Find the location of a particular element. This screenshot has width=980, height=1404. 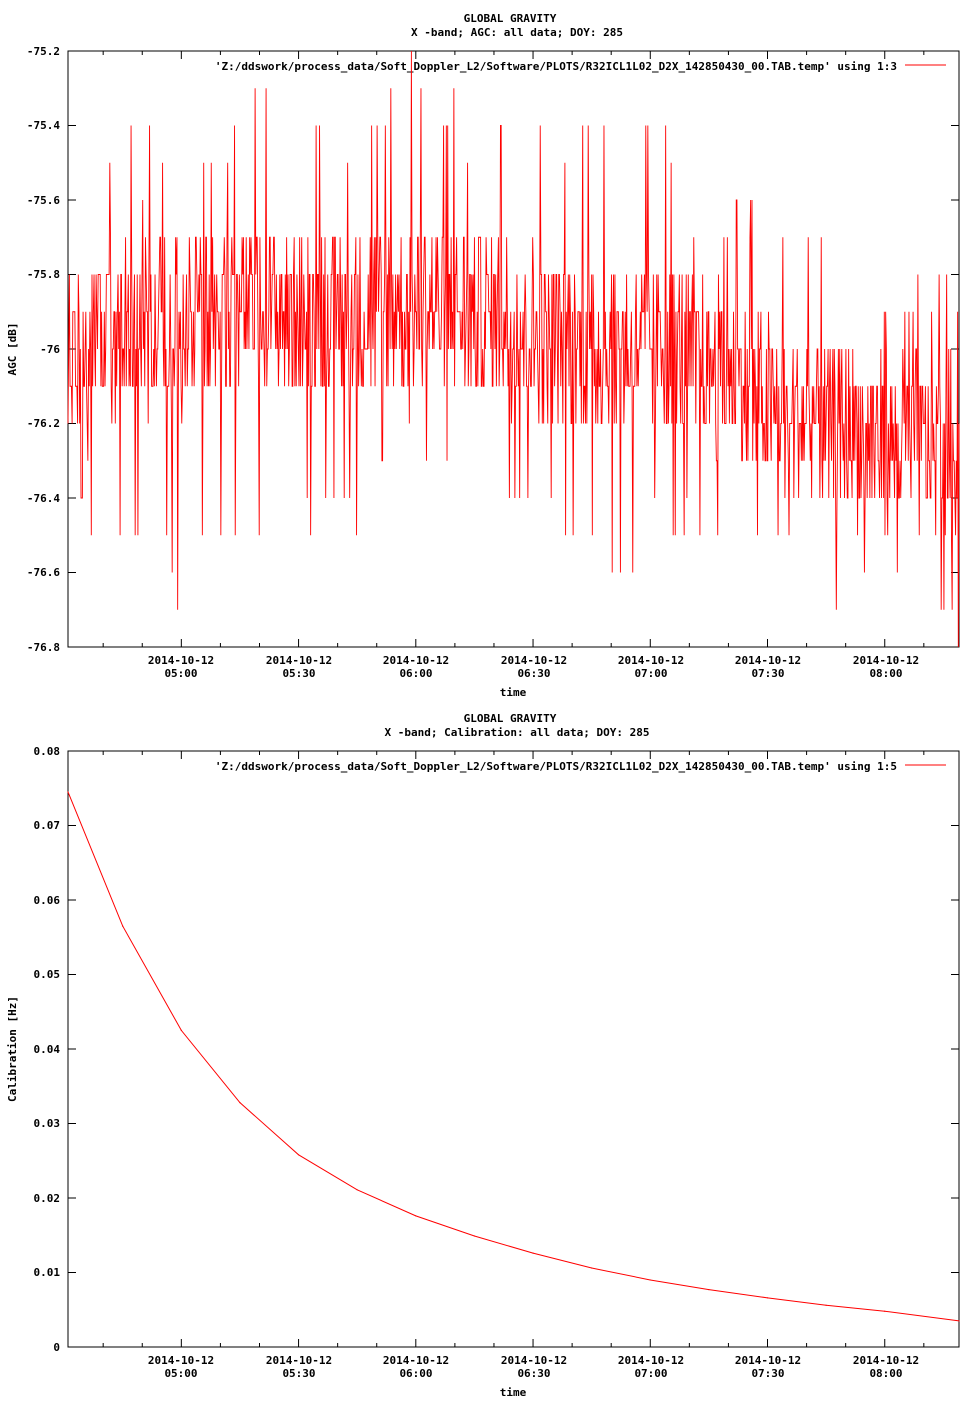

y-tick-label: -76.2 is located at coordinates (43, 423).